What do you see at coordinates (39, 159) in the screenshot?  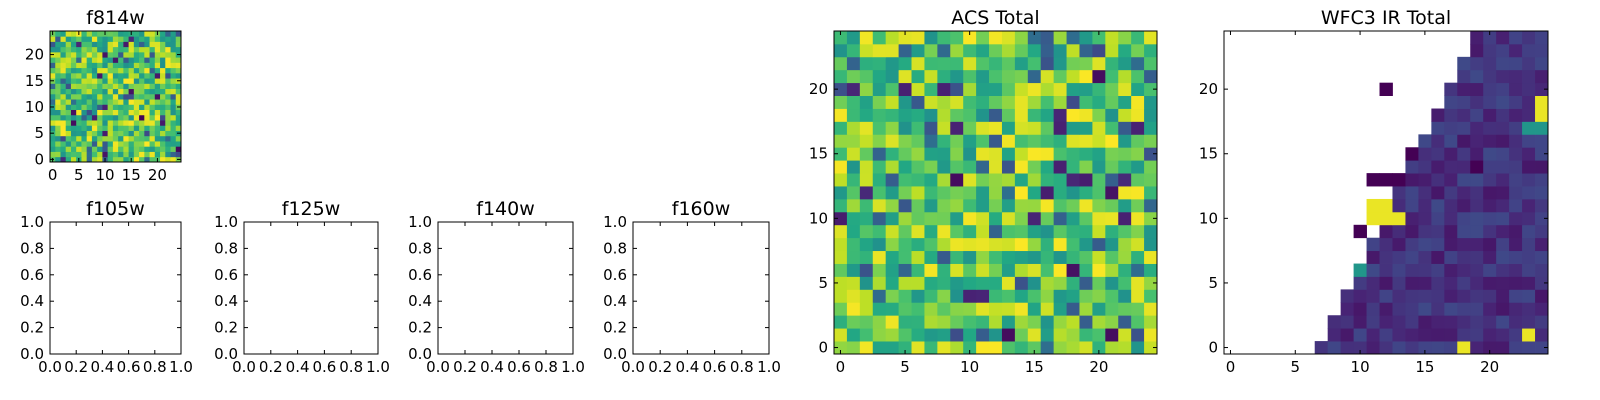 I see `y-tick-label: 0` at bounding box center [39, 159].